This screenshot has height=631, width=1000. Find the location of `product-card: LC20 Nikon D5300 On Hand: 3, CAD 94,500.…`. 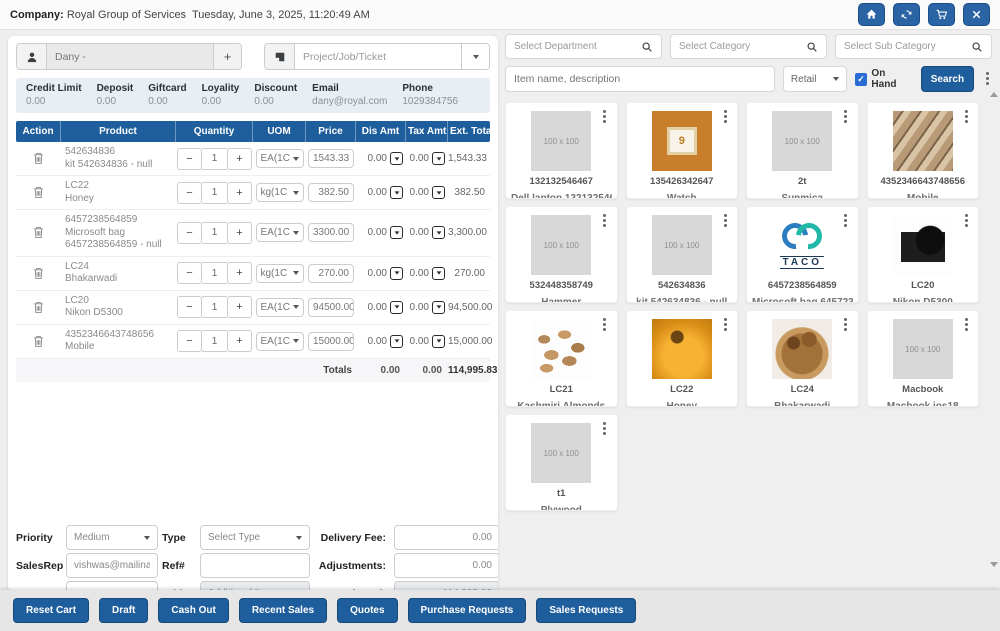

product-card: LC20 Nikon D5300 On Hand: 3, CAD 94,500.… is located at coordinates (922, 254).